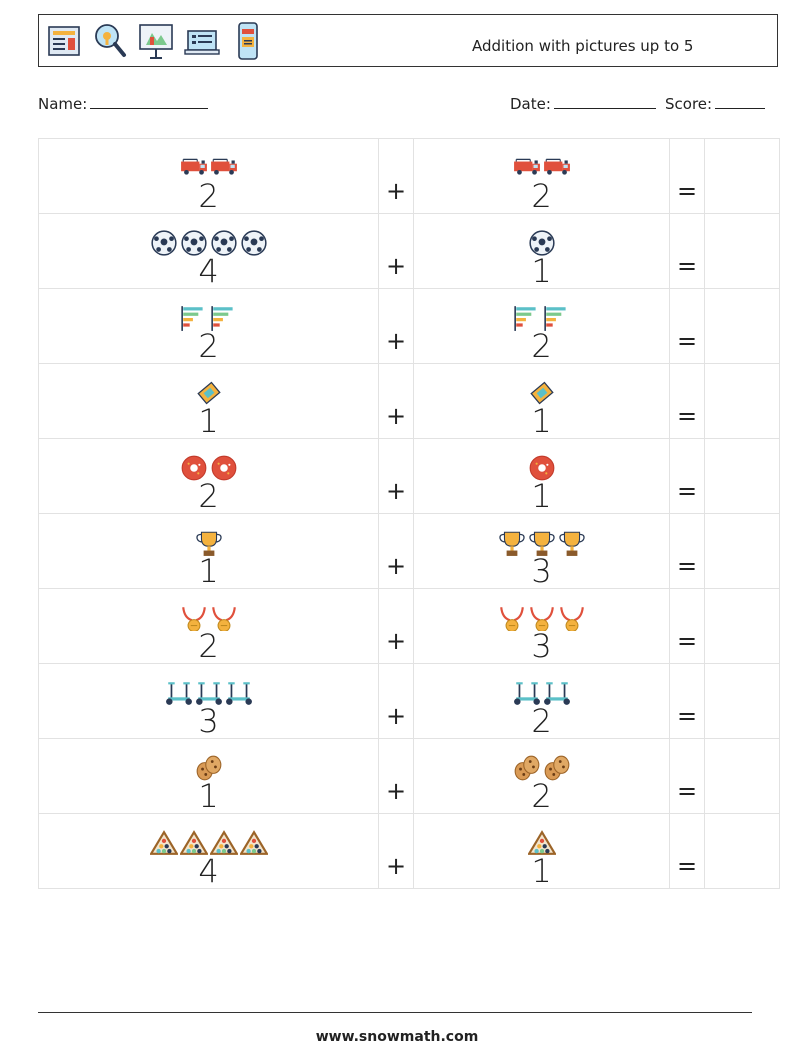  I want to click on addend-b-cell: 1, so click(541, 851).